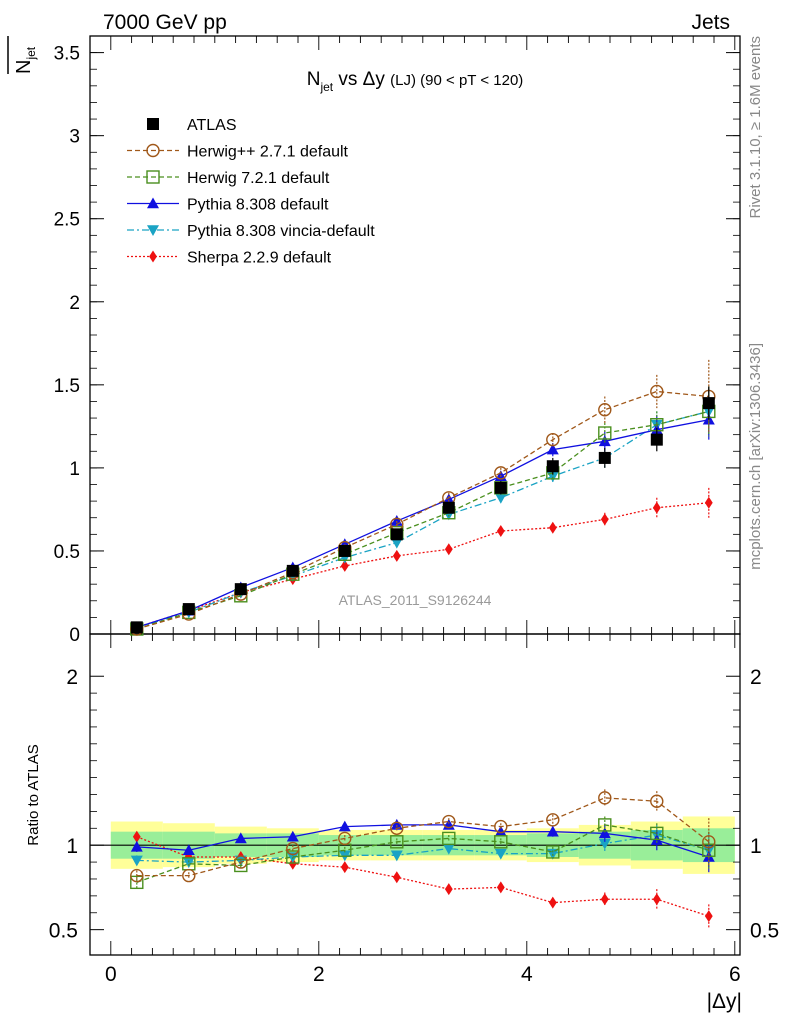  I want to click on ratio-series-sherpa-2-2-9-default, so click(422, 879).